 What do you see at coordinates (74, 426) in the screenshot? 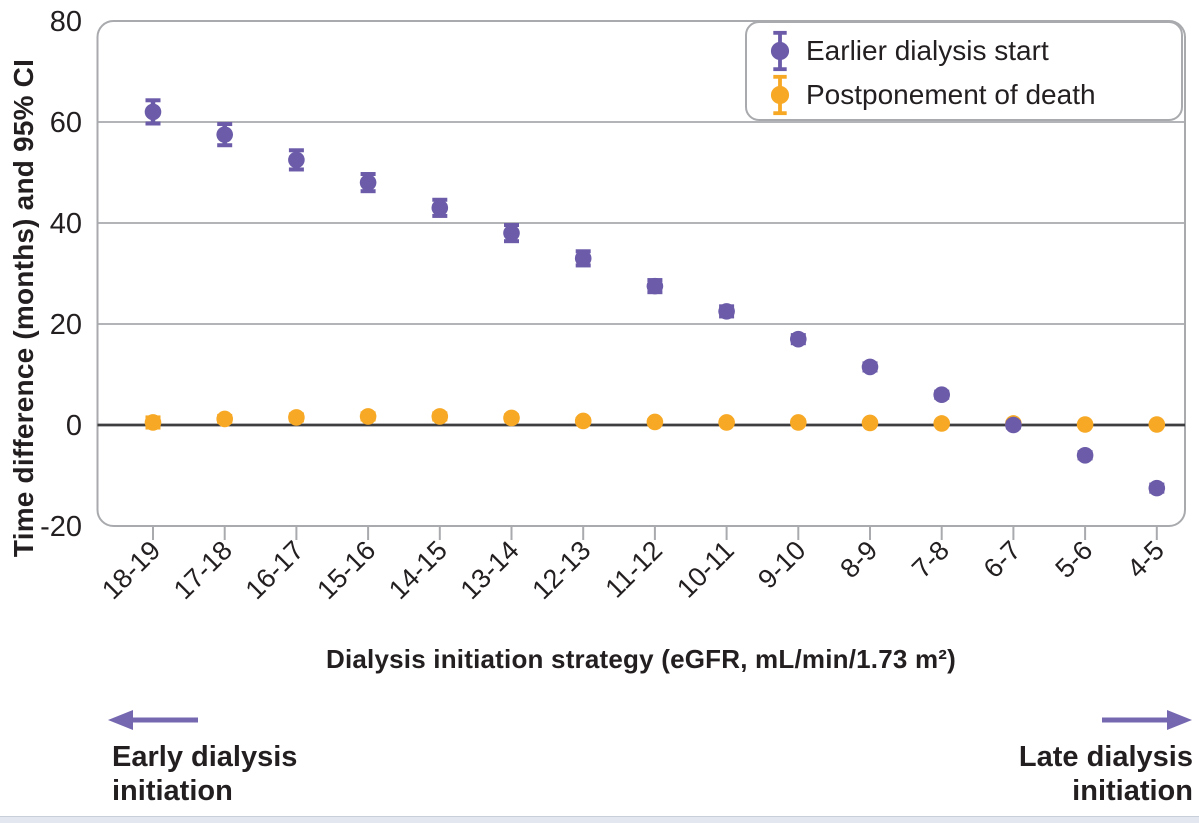
I see `y-tick-label: 0` at bounding box center [74, 426].